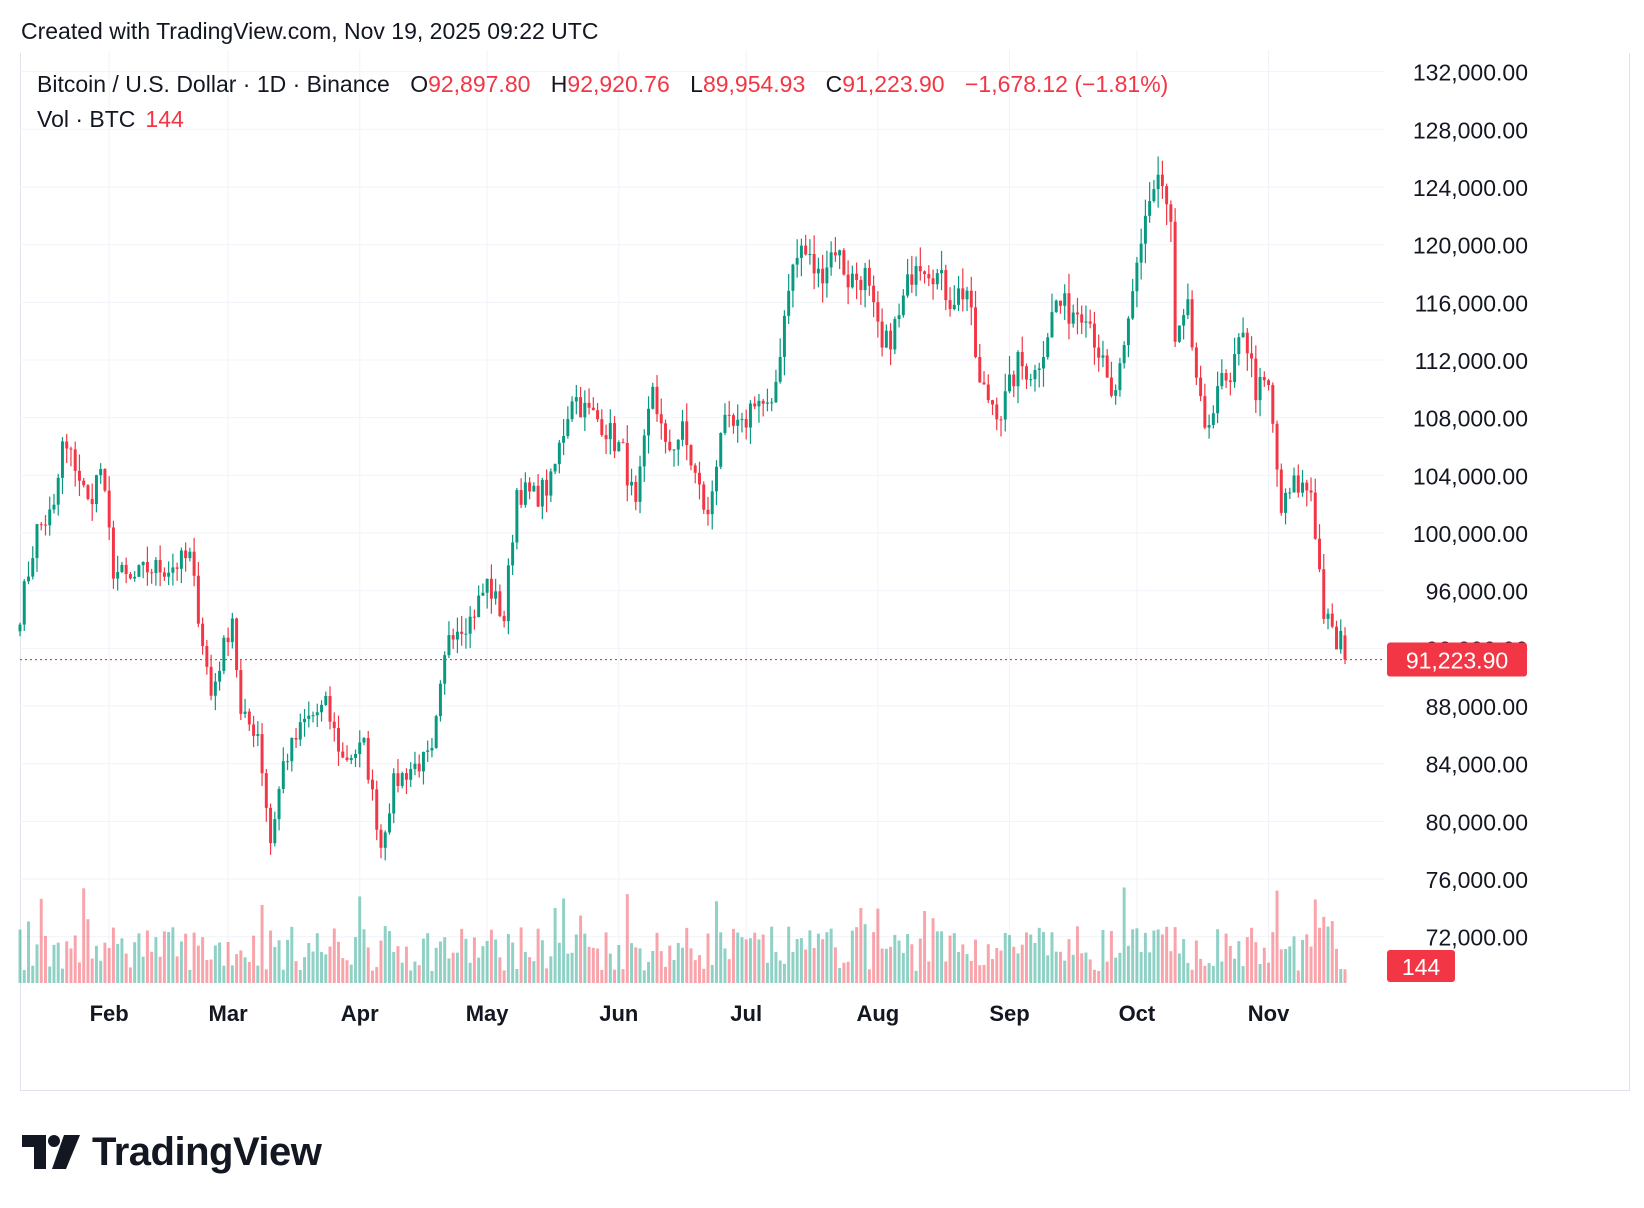 This screenshot has width=1644, height=1208. I want to click on time-axis-label: Apr, so click(360, 1013).